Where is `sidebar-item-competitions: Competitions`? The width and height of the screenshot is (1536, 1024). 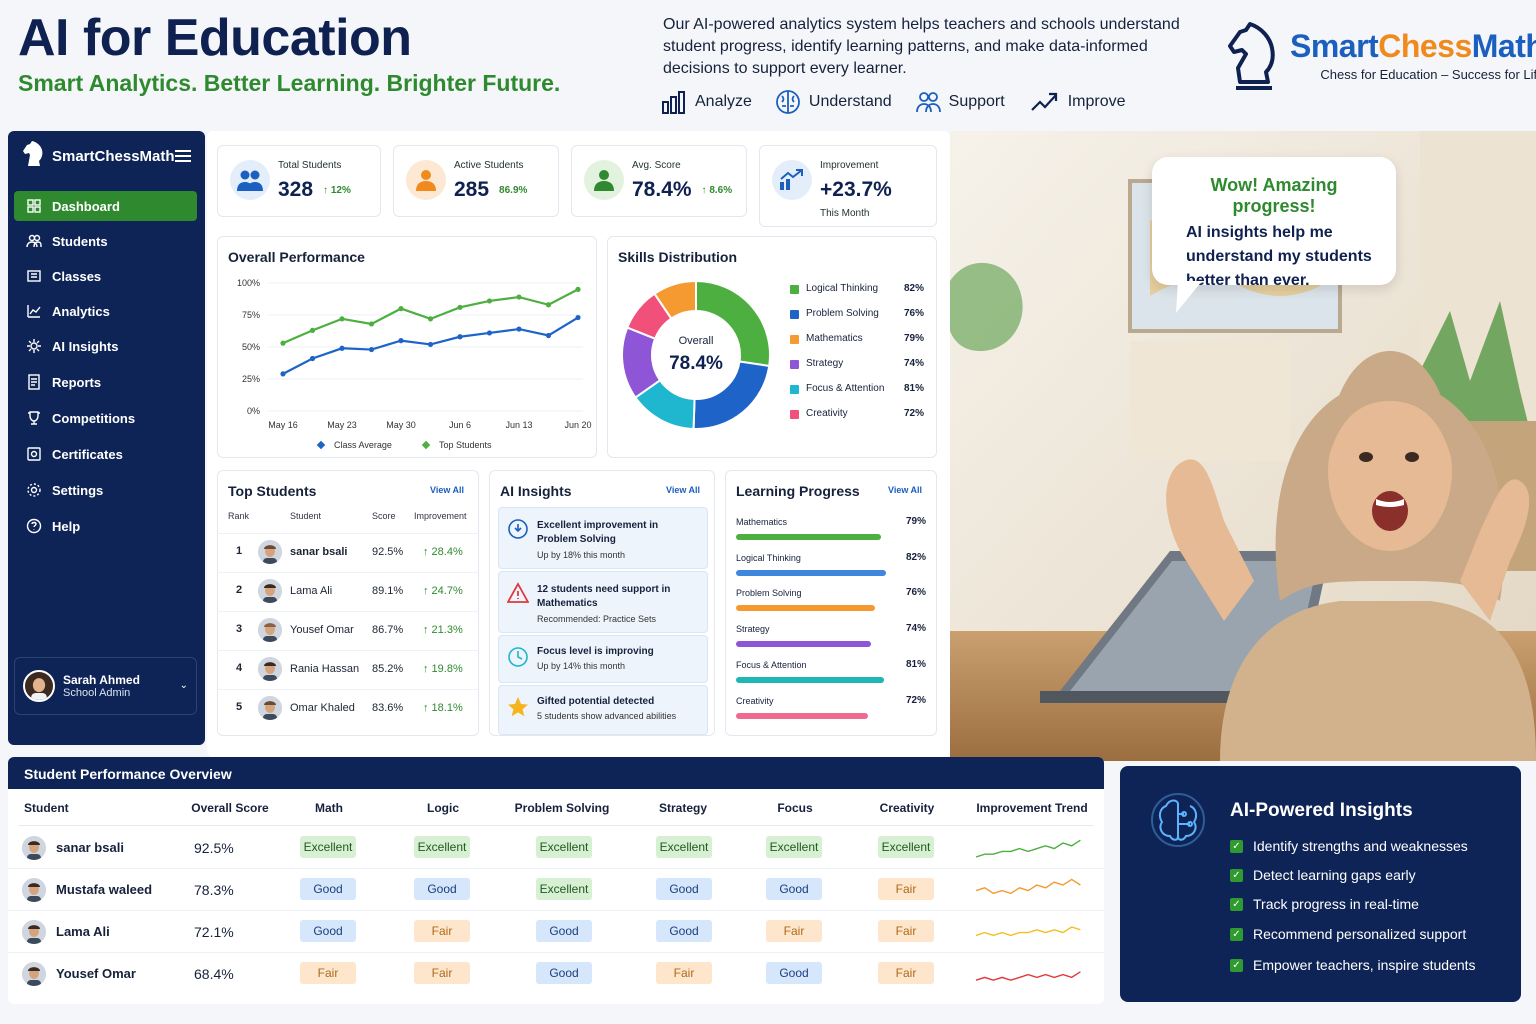 sidebar-item-competitions: Competitions is located at coordinates (105, 418).